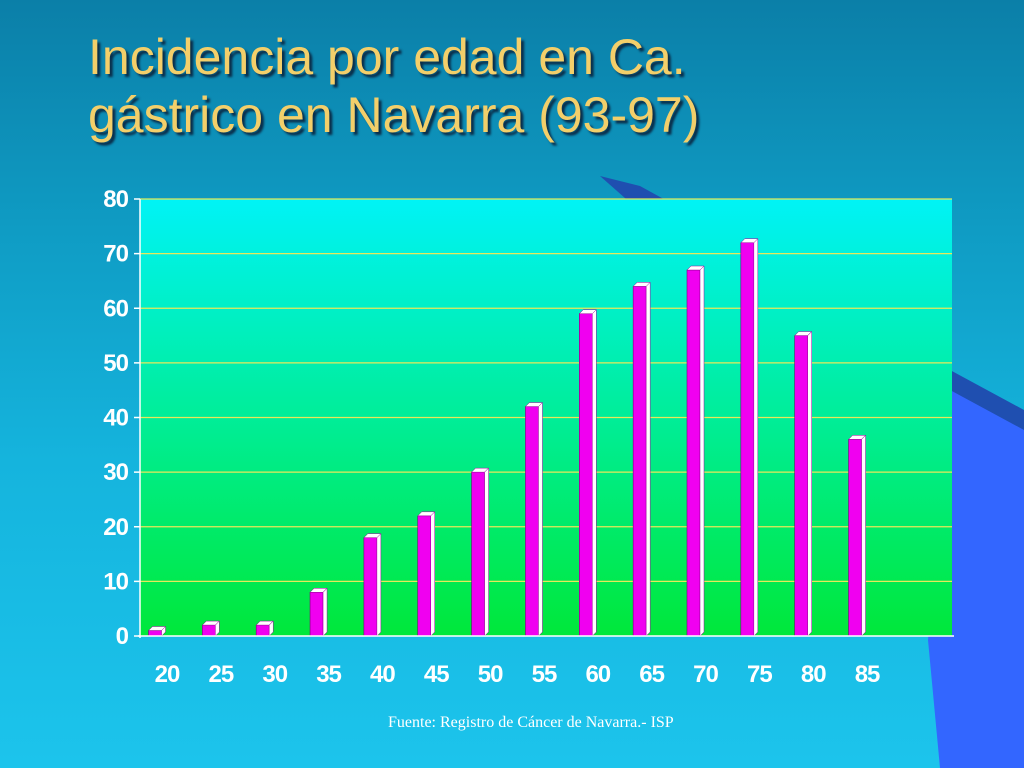 This screenshot has width=1024, height=768. Describe the element at coordinates (274, 674) in the screenshot. I see `x-tick-label: 30` at that location.